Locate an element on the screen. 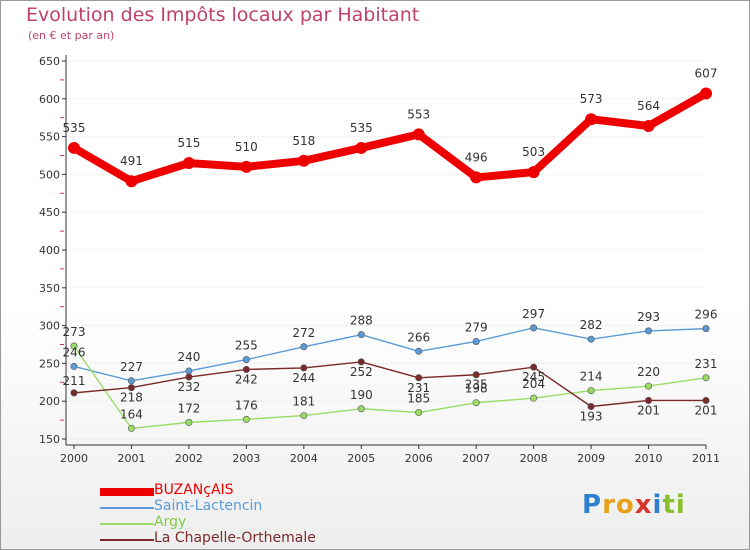  legend-label: Saint-Lactencin is located at coordinates (208, 506).